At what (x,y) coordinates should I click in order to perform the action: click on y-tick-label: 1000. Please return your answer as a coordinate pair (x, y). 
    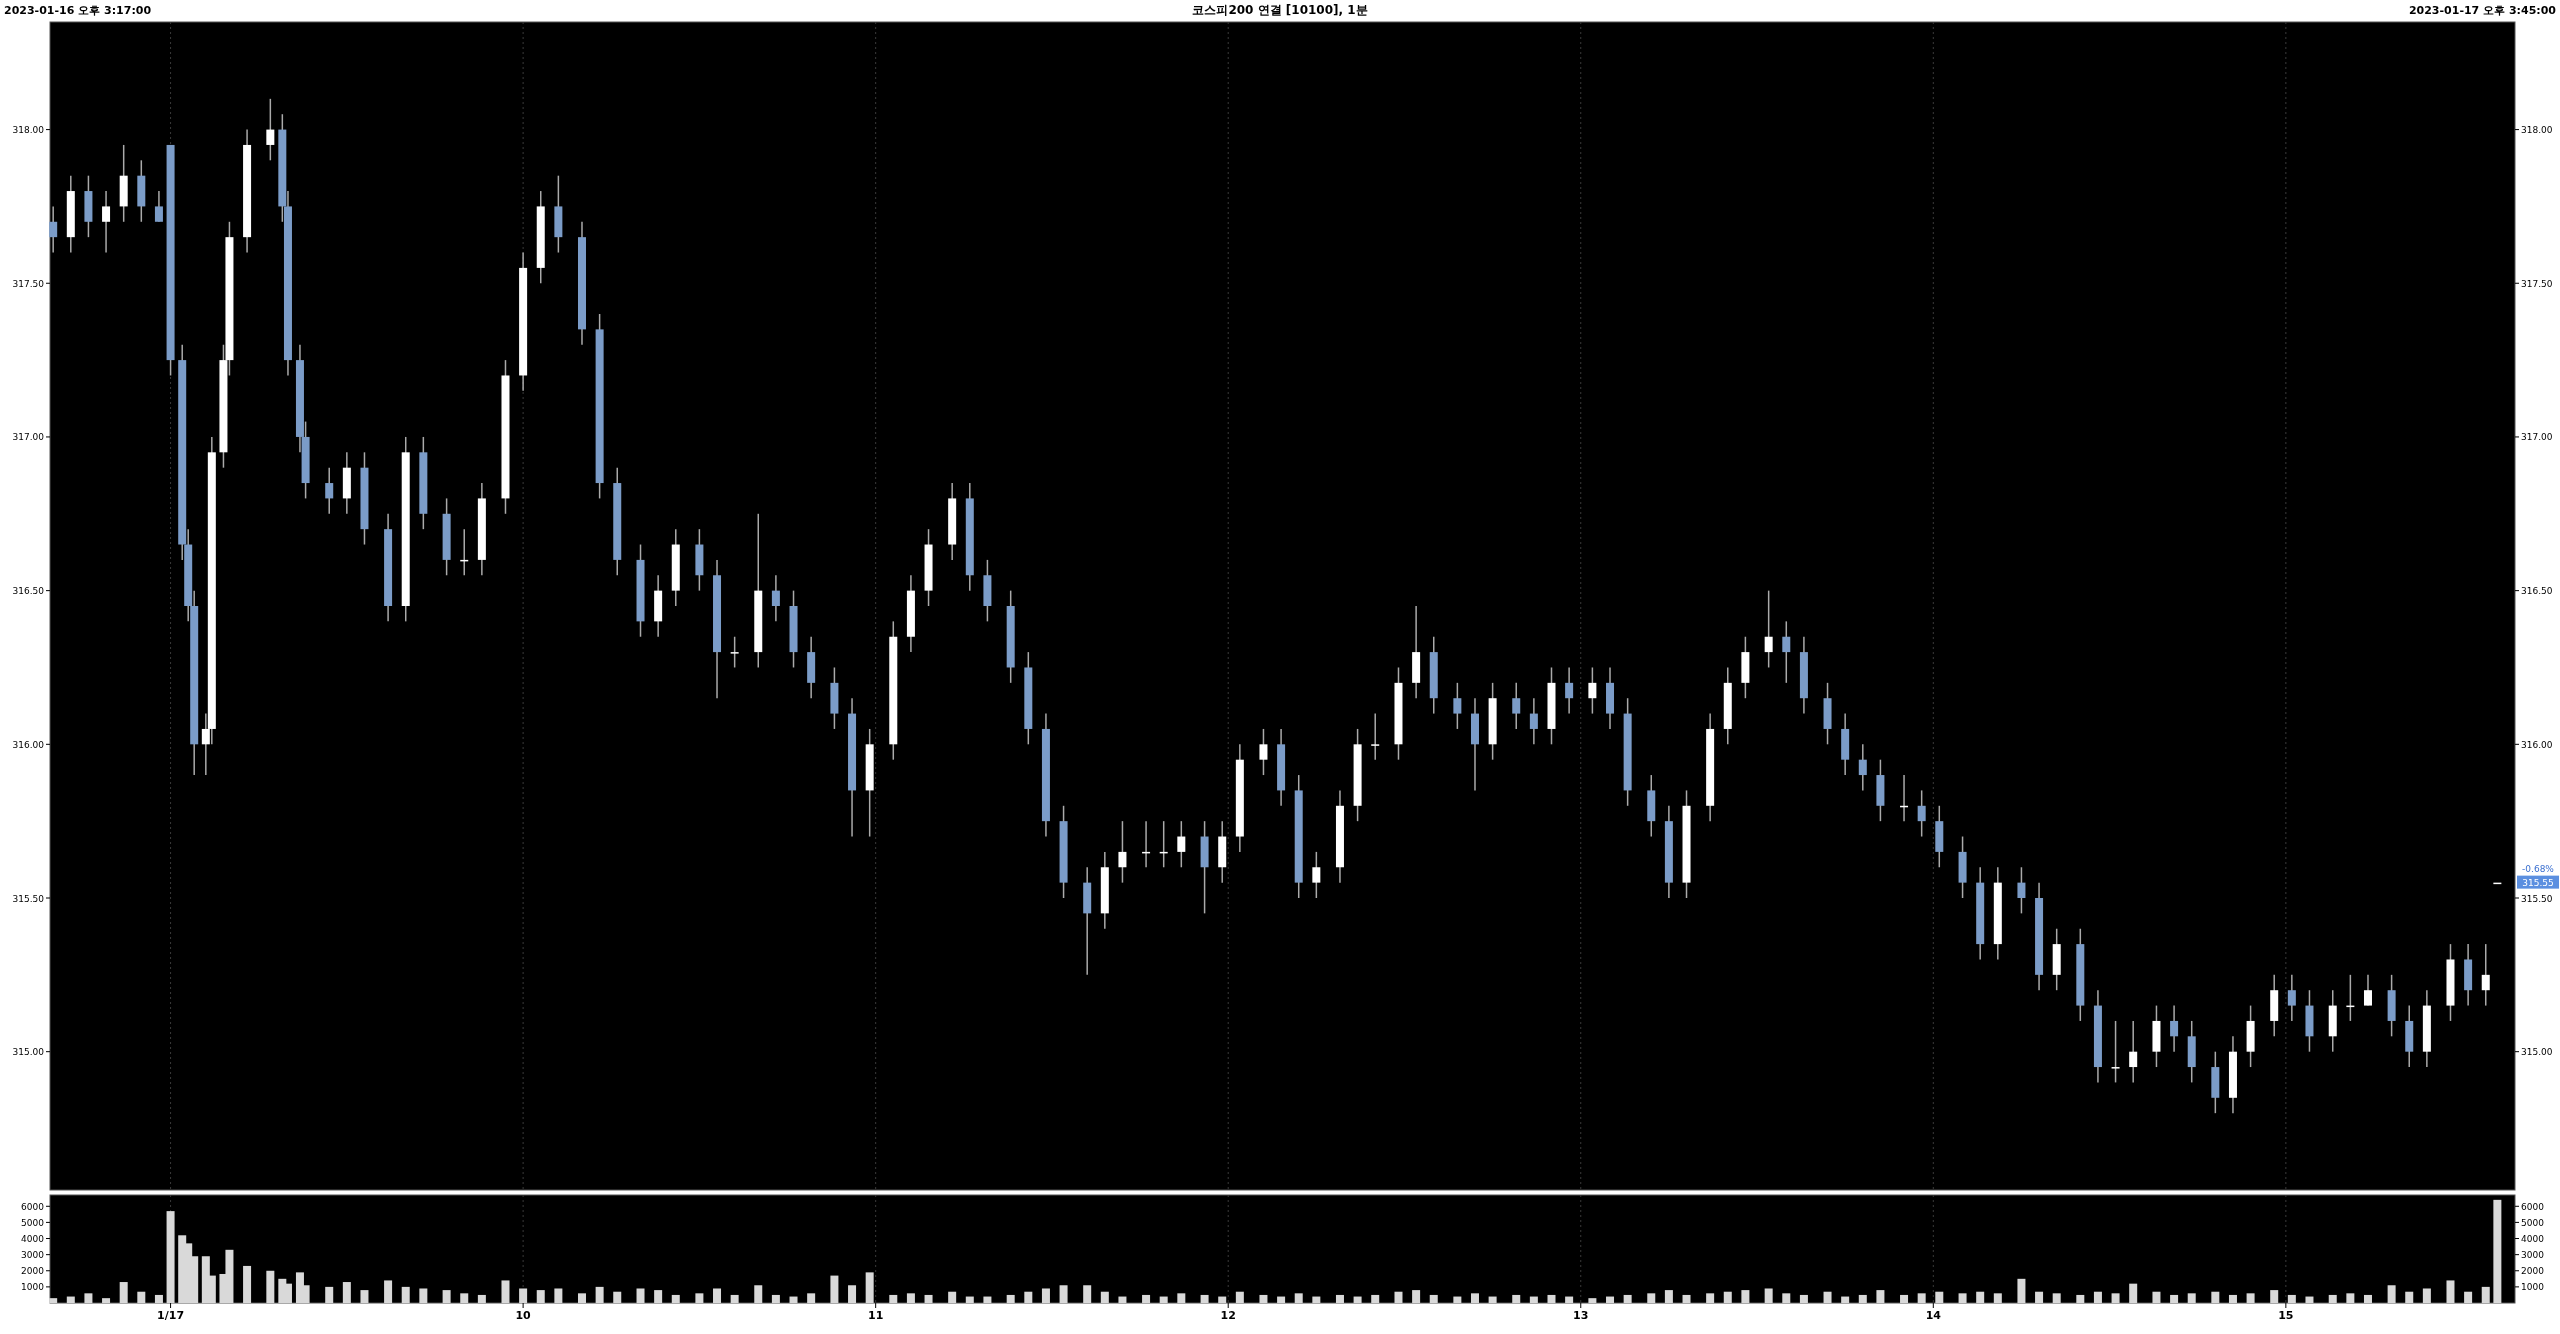
    Looking at the image, I should click on (33, 1287).